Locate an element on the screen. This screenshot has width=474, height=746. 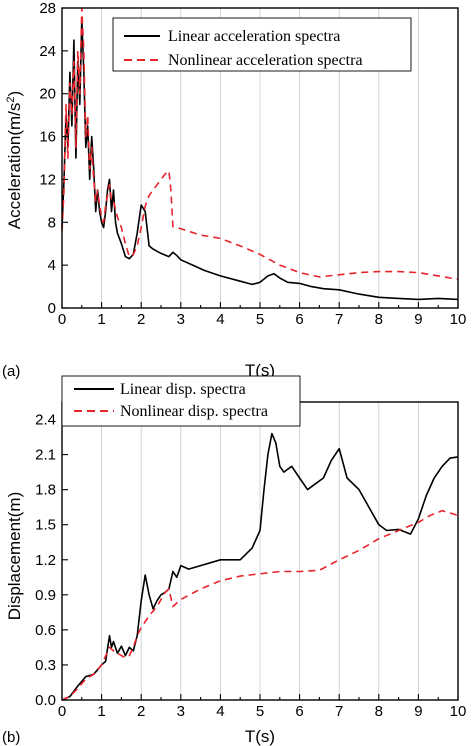
y-tick-label: 0.0 is located at coordinates (45, 700).